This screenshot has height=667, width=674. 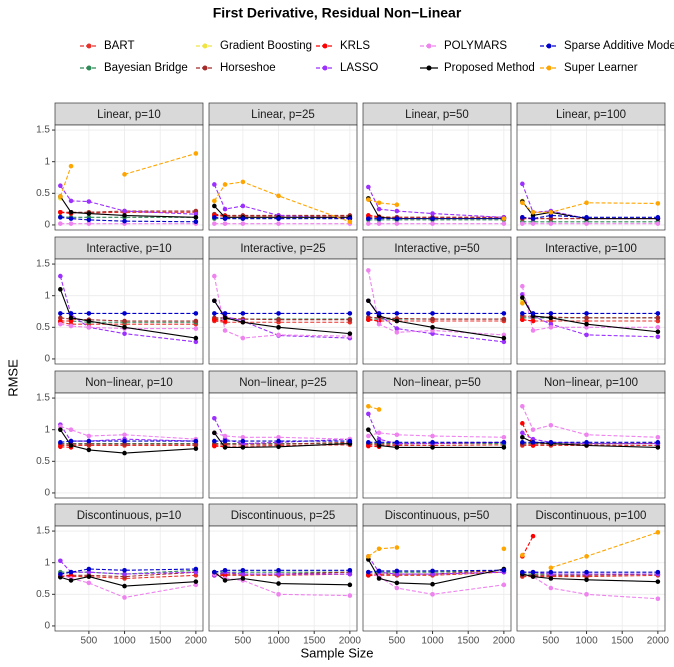 I want to click on x-tick-label: 2000, so click(x=350, y=641).